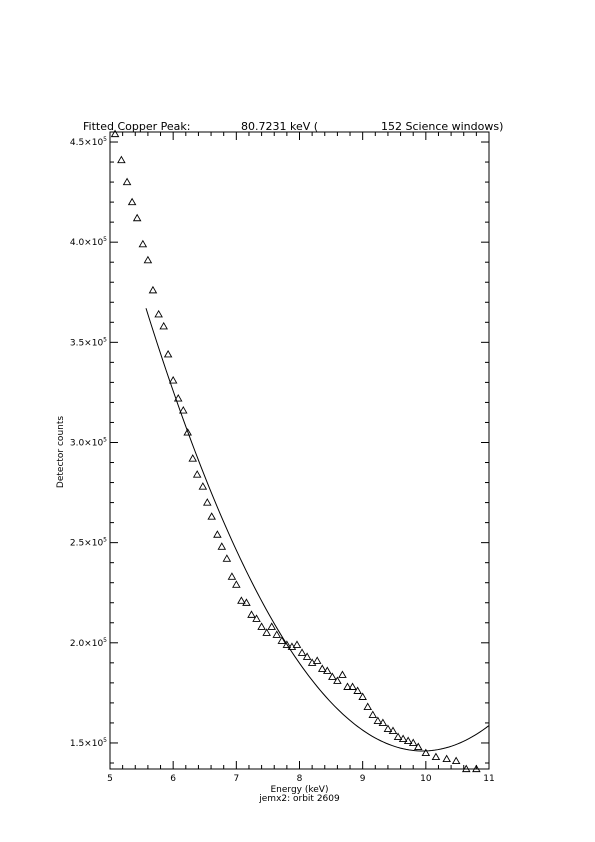 Image resolution: width=595 pixels, height=842 pixels. What do you see at coordinates (88, 342) in the screenshot?
I see `y-tick-label: 3.5×10⁵` at bounding box center [88, 342].